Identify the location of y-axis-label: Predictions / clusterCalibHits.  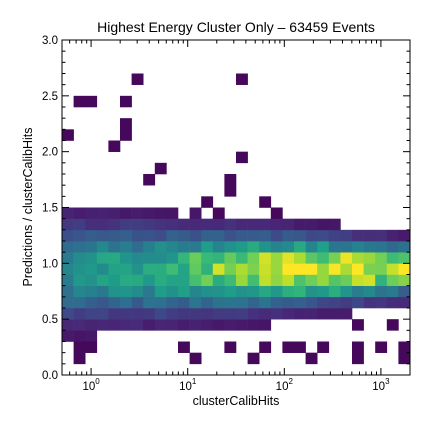
(28, 206).